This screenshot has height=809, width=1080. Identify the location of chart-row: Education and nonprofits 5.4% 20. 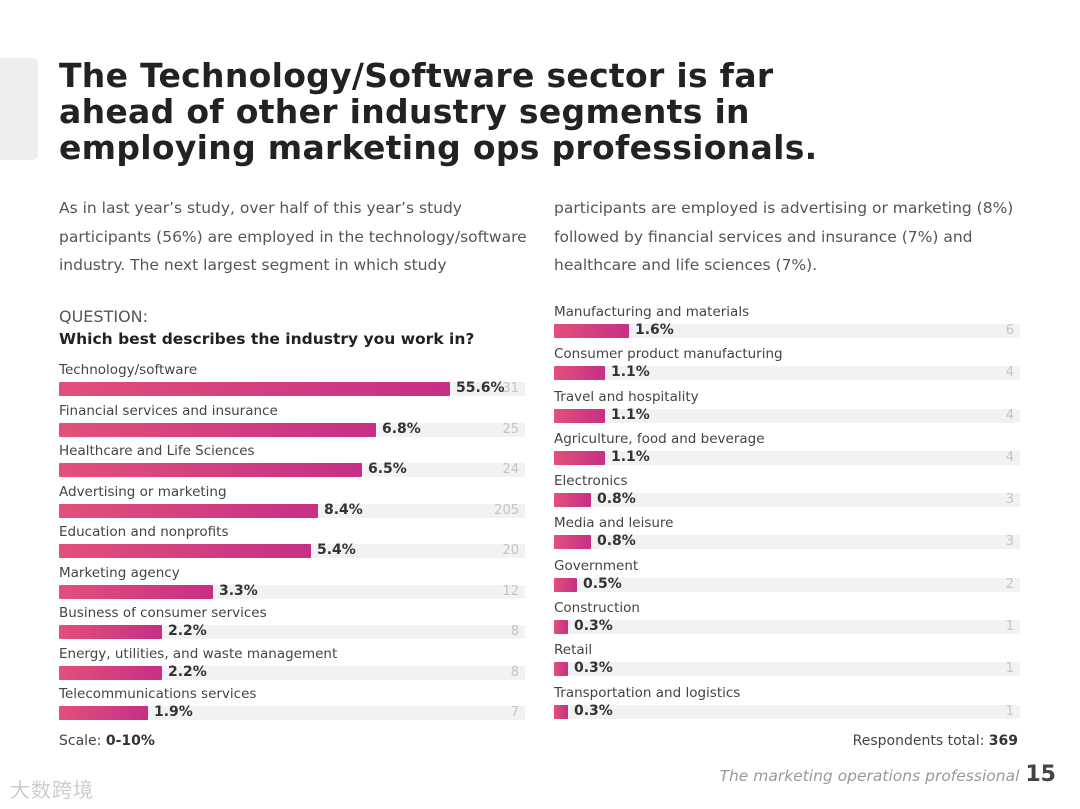
(292, 544).